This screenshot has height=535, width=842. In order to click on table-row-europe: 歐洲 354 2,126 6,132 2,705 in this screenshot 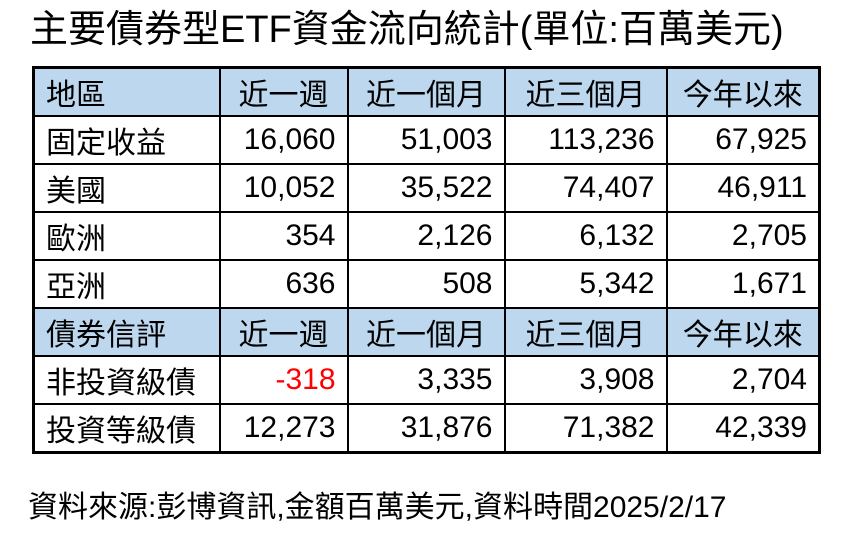, I will do `click(426, 236)`.